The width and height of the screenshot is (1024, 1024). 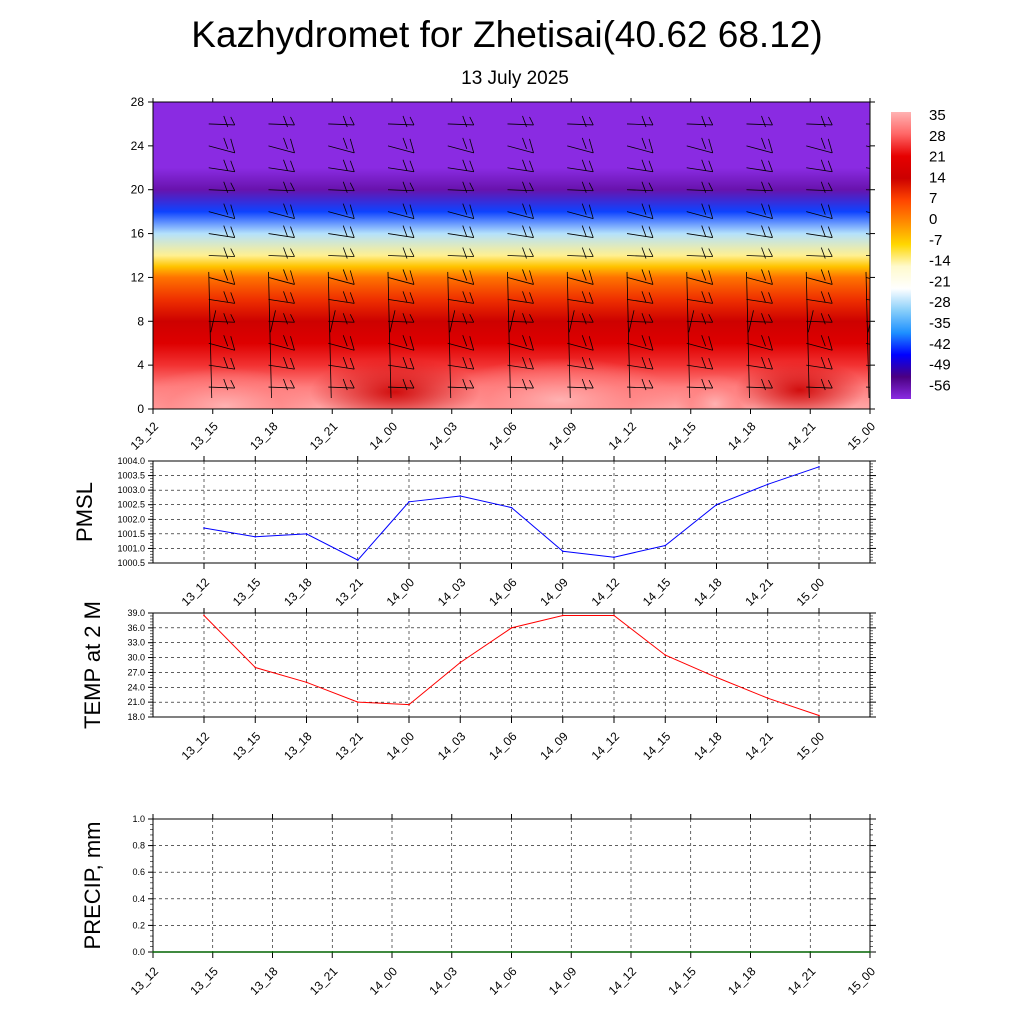 I want to click on y-tick-label: 39.0, so click(x=136, y=613).